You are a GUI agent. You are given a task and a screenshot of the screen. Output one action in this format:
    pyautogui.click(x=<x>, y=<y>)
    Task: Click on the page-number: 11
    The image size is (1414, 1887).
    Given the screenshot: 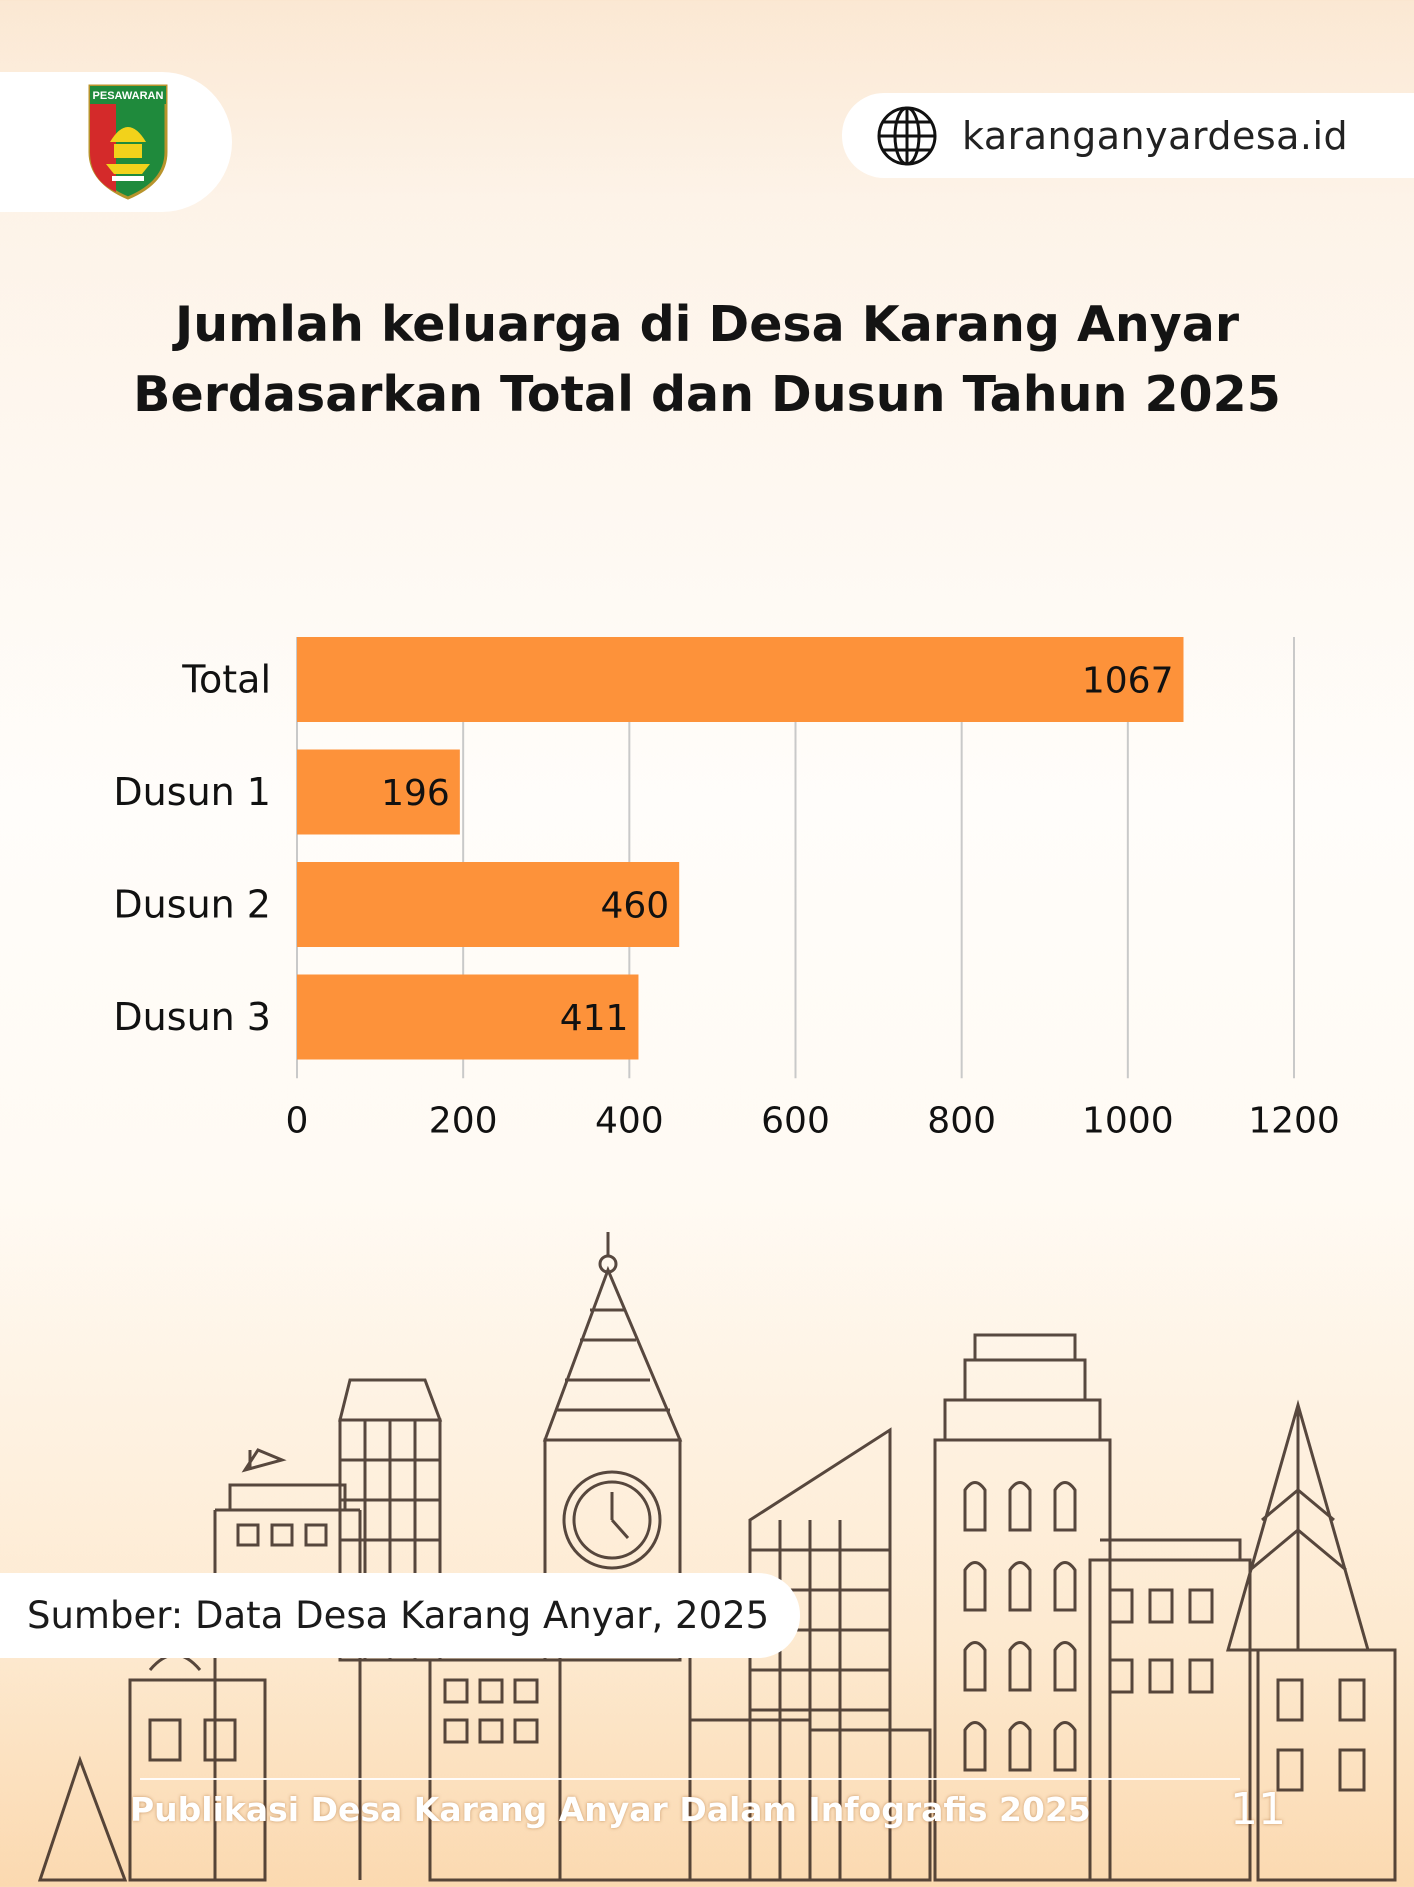 What is the action you would take?
    pyautogui.click(x=1258, y=1809)
    